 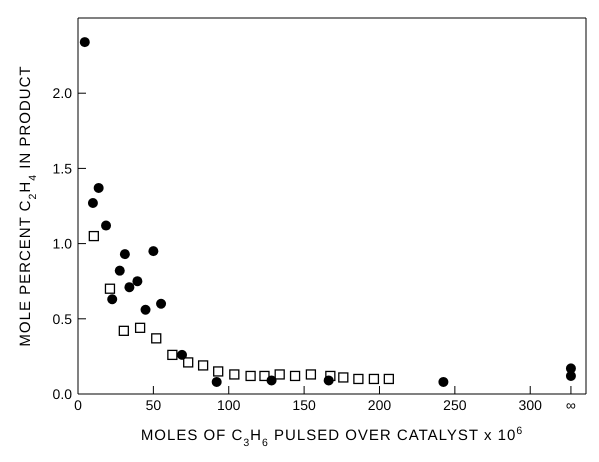 What do you see at coordinates (229, 404) in the screenshot?
I see `x-tick-label: 100` at bounding box center [229, 404].